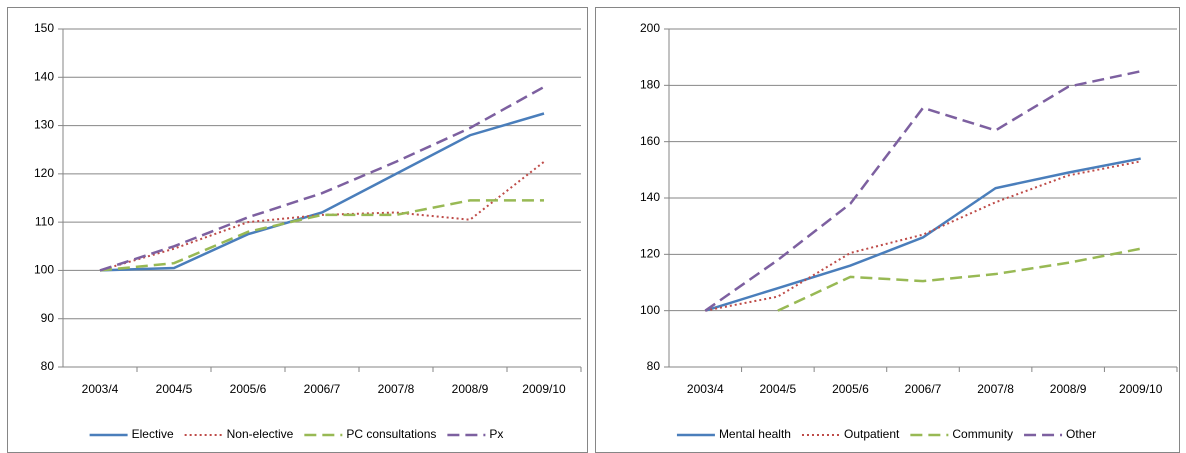  Describe the element at coordinates (44, 28) in the screenshot. I see `y-tick-label: 150` at that location.